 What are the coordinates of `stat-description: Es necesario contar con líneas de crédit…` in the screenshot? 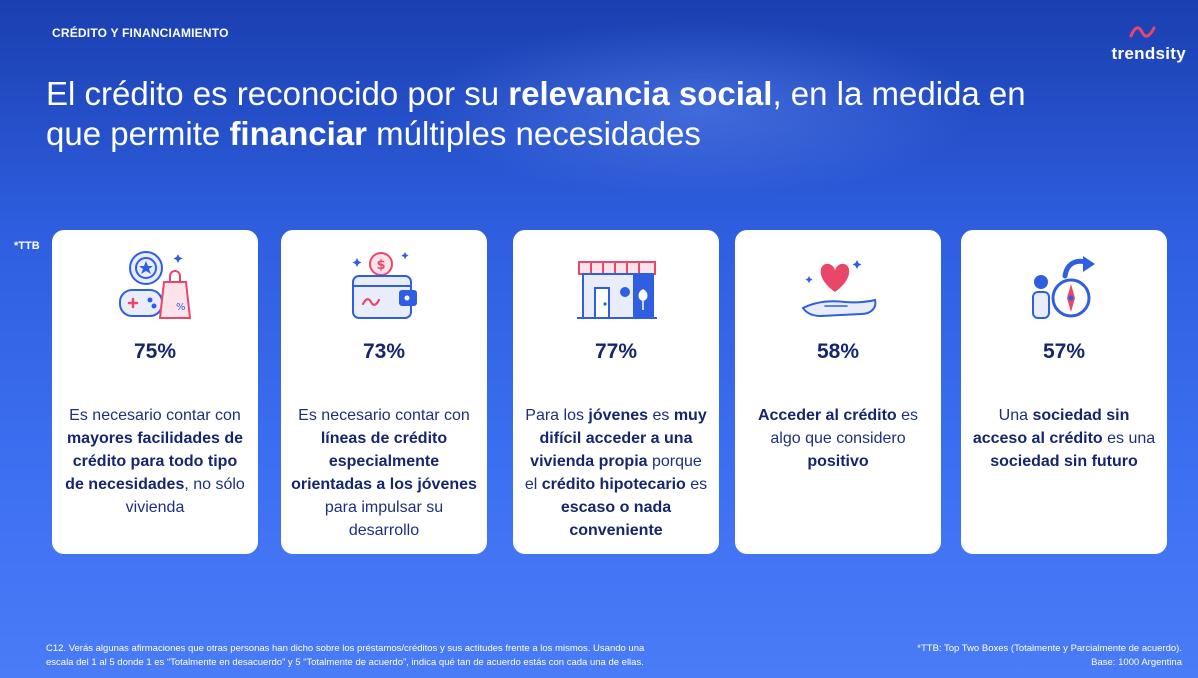 It's located at (384, 473).